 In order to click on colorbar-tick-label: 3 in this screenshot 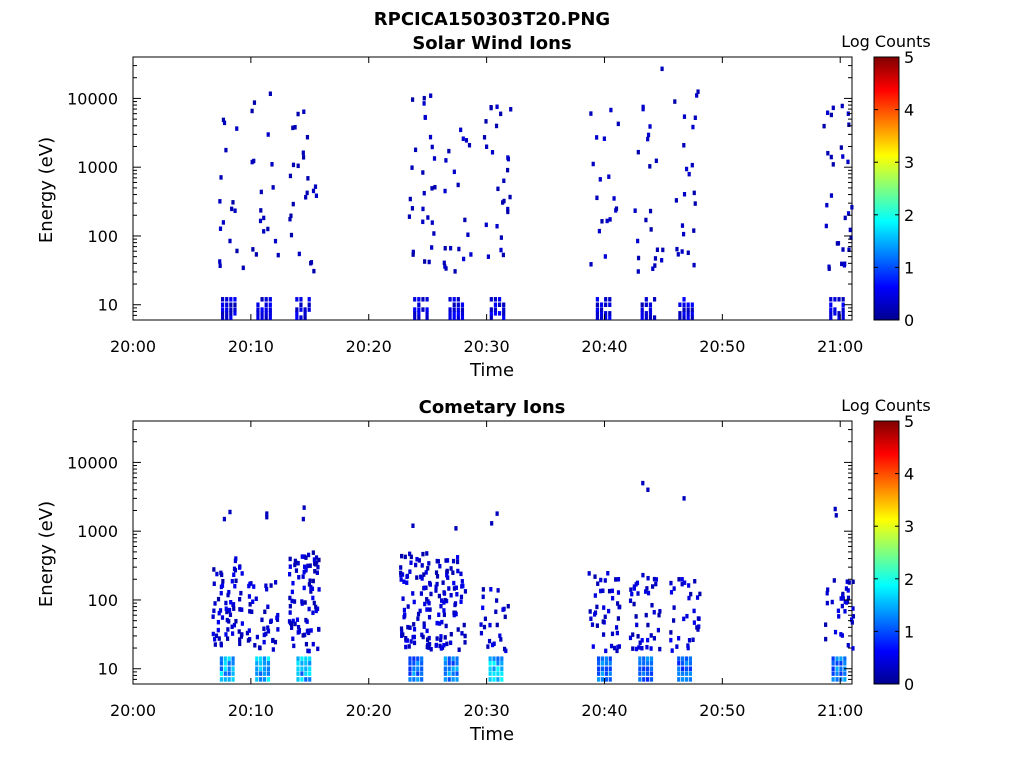, I will do `click(909, 162)`.